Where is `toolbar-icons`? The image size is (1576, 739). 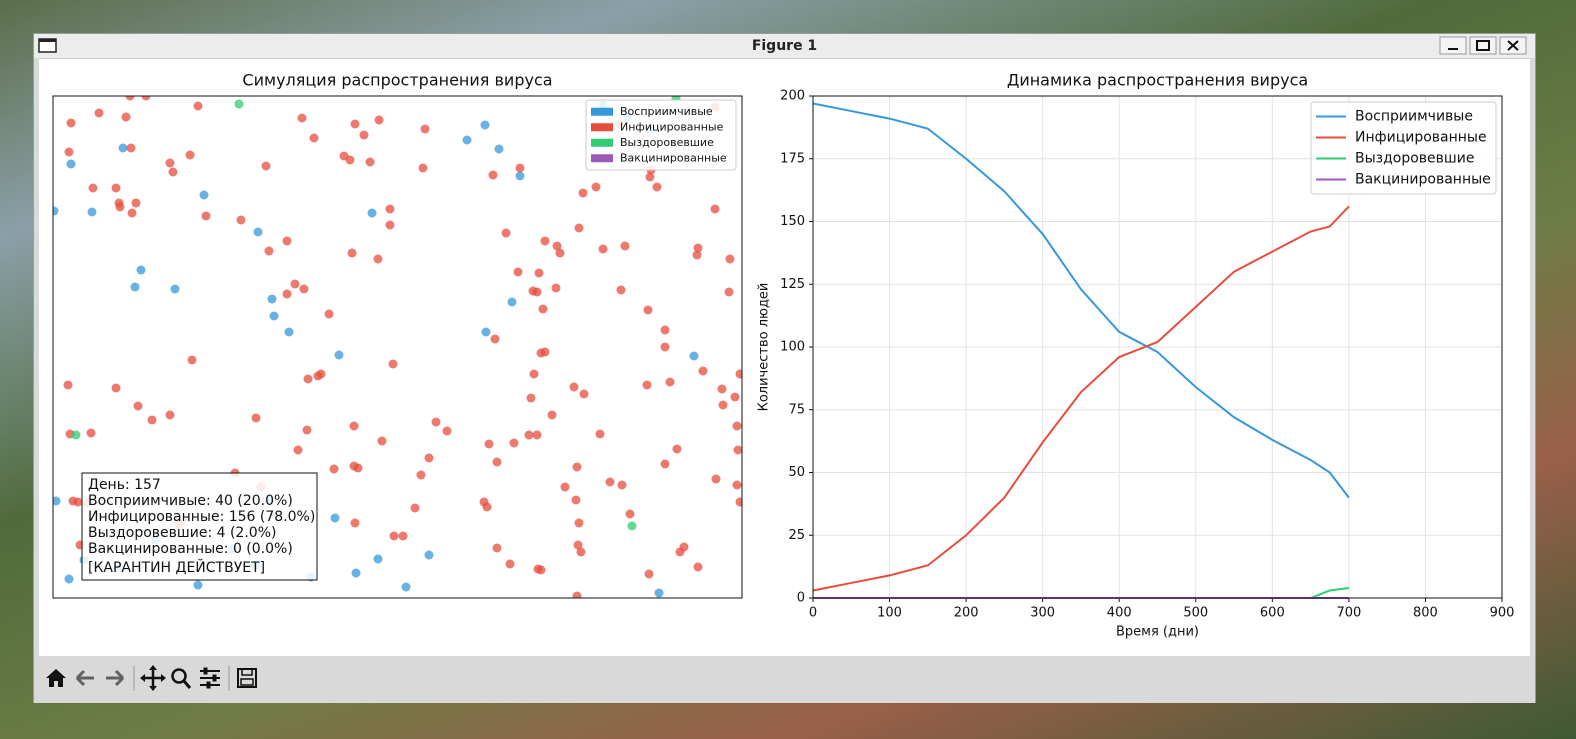 toolbar-icons is located at coordinates (151, 678).